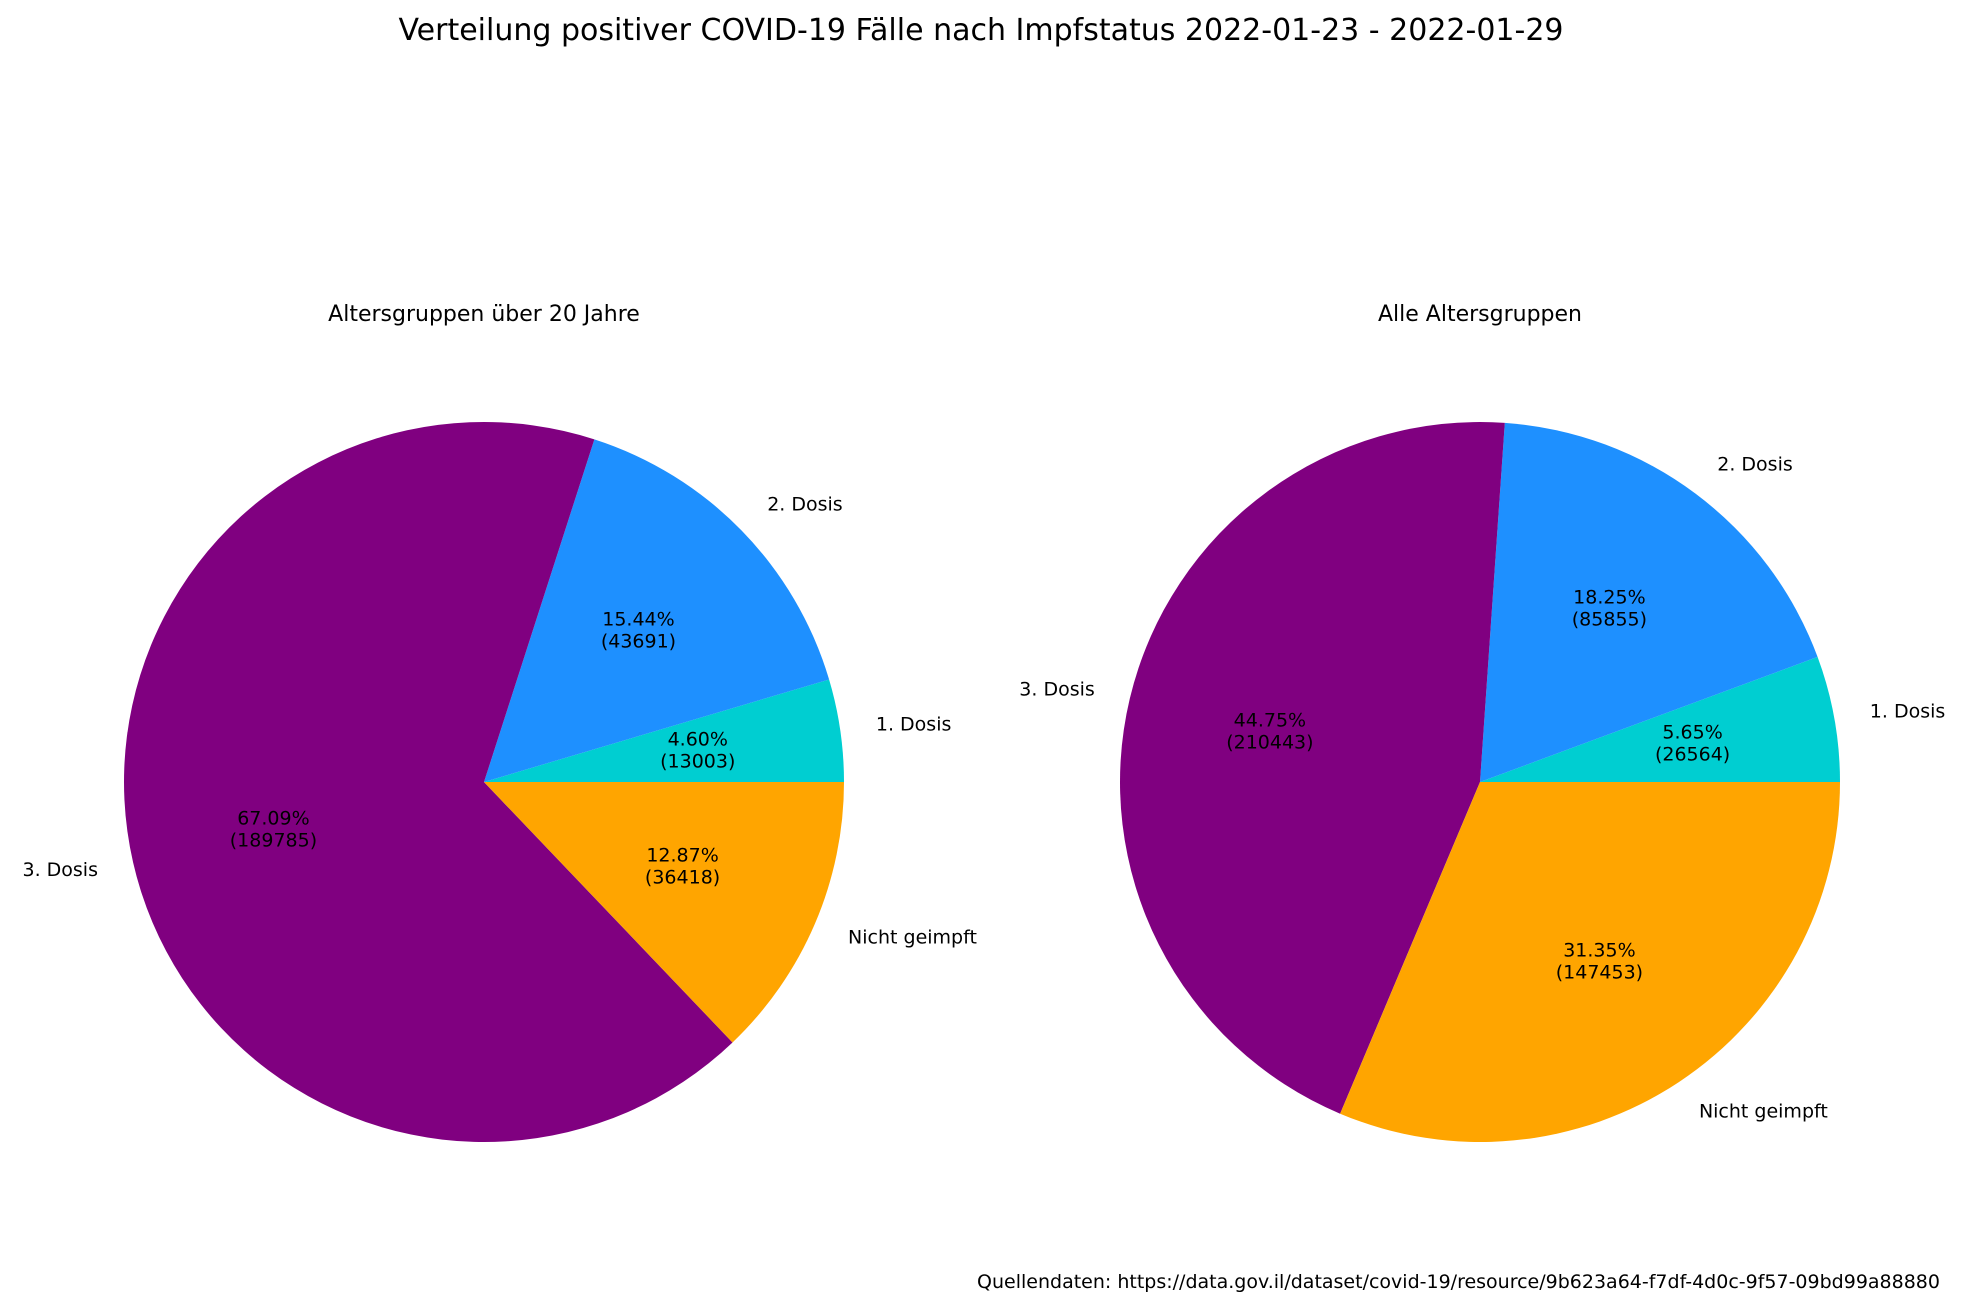 The height and width of the screenshot is (1302, 1963). Describe the element at coordinates (1270, 720) in the screenshot. I see `pie-percent-all-ages-3-dosis: 44.75%` at that location.